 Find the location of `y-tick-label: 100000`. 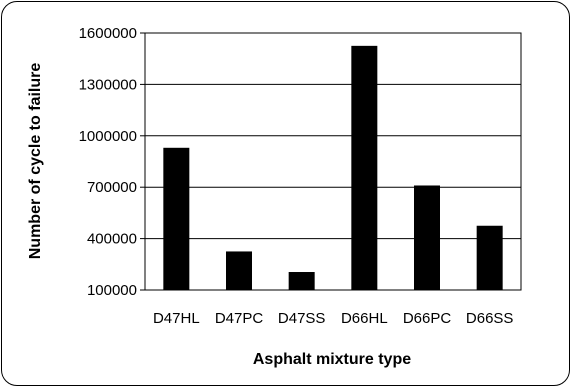

y-tick-label: 100000 is located at coordinates (112, 290).